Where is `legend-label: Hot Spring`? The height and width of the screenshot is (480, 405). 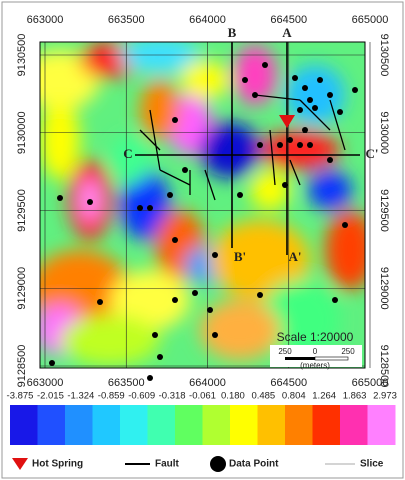 legend-label: Hot Spring is located at coordinates (57, 464).